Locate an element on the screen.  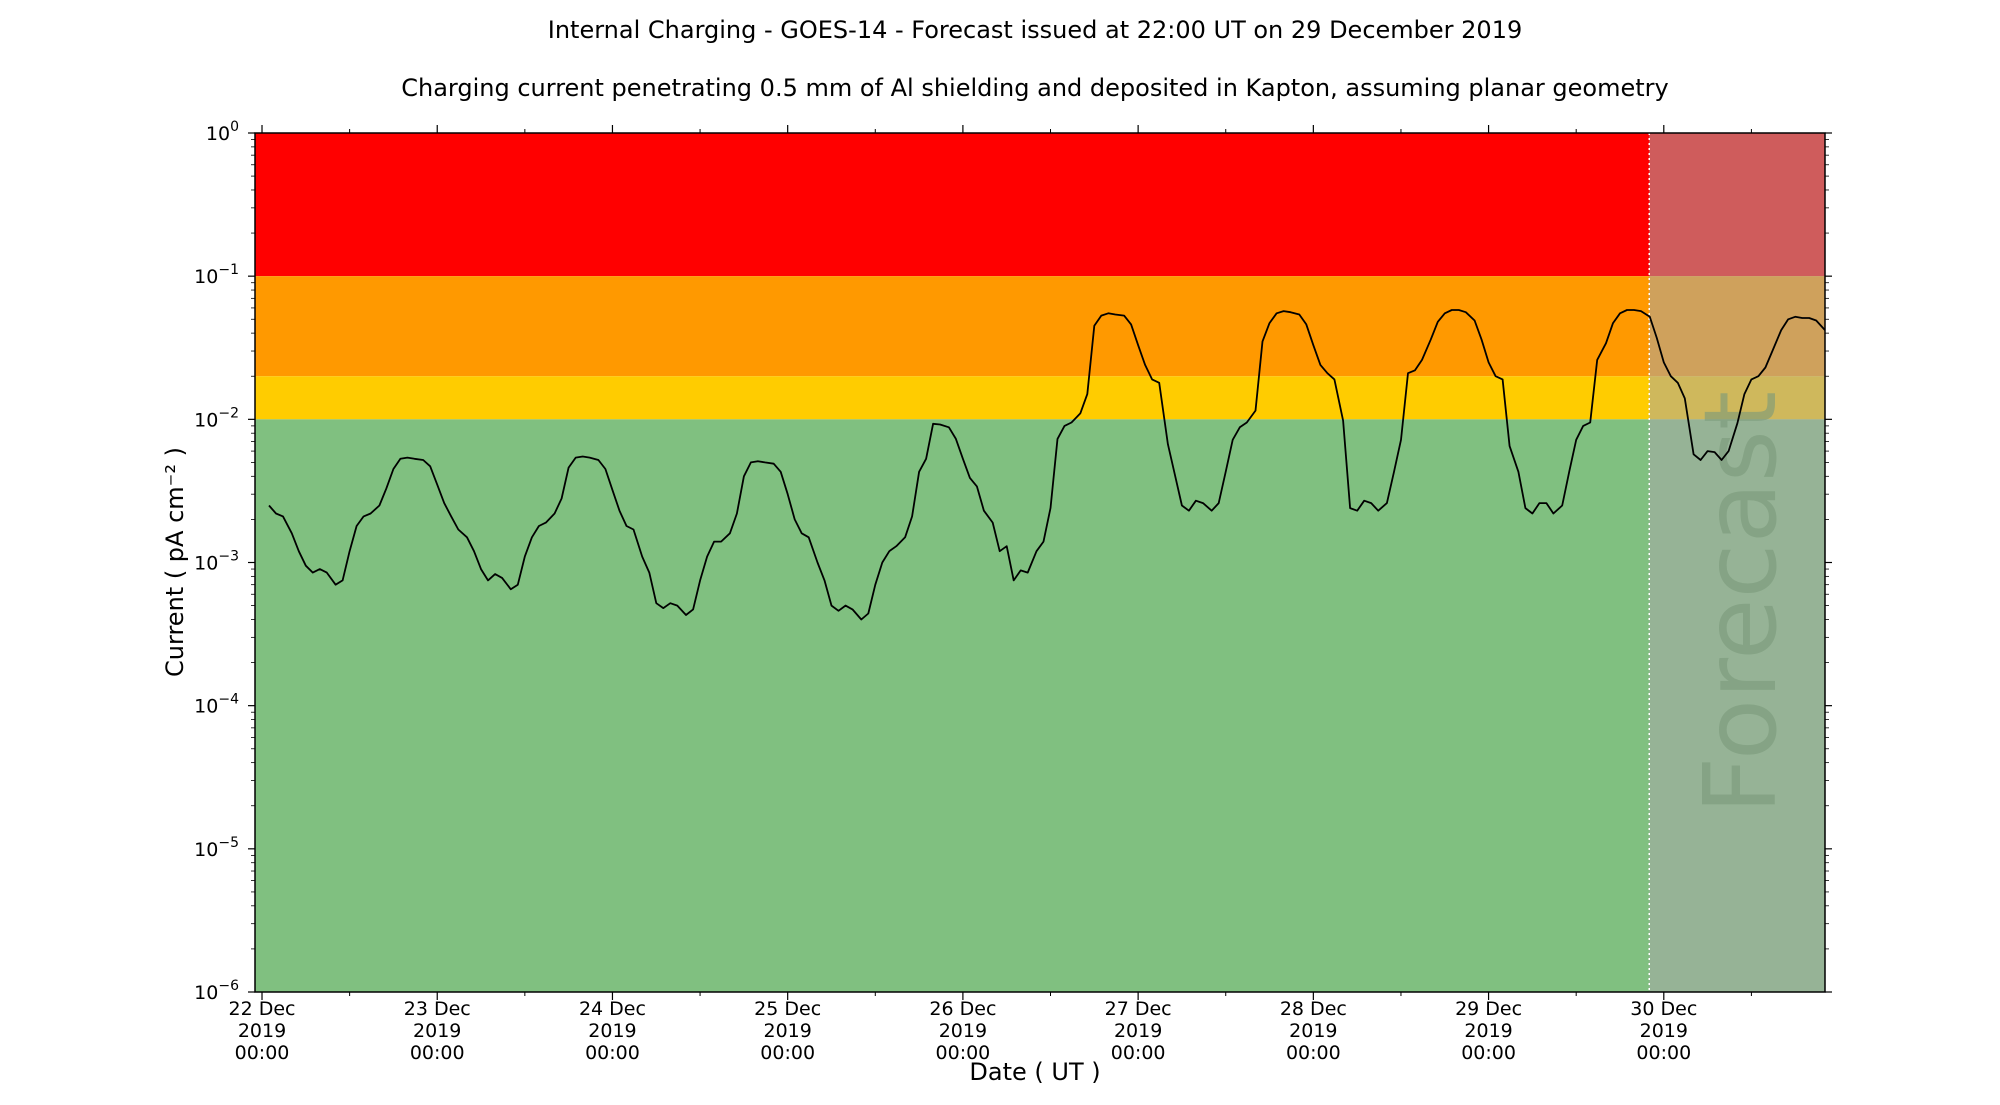
y-tick-label-5: 10⁻⁵ is located at coordinates (216, 848).